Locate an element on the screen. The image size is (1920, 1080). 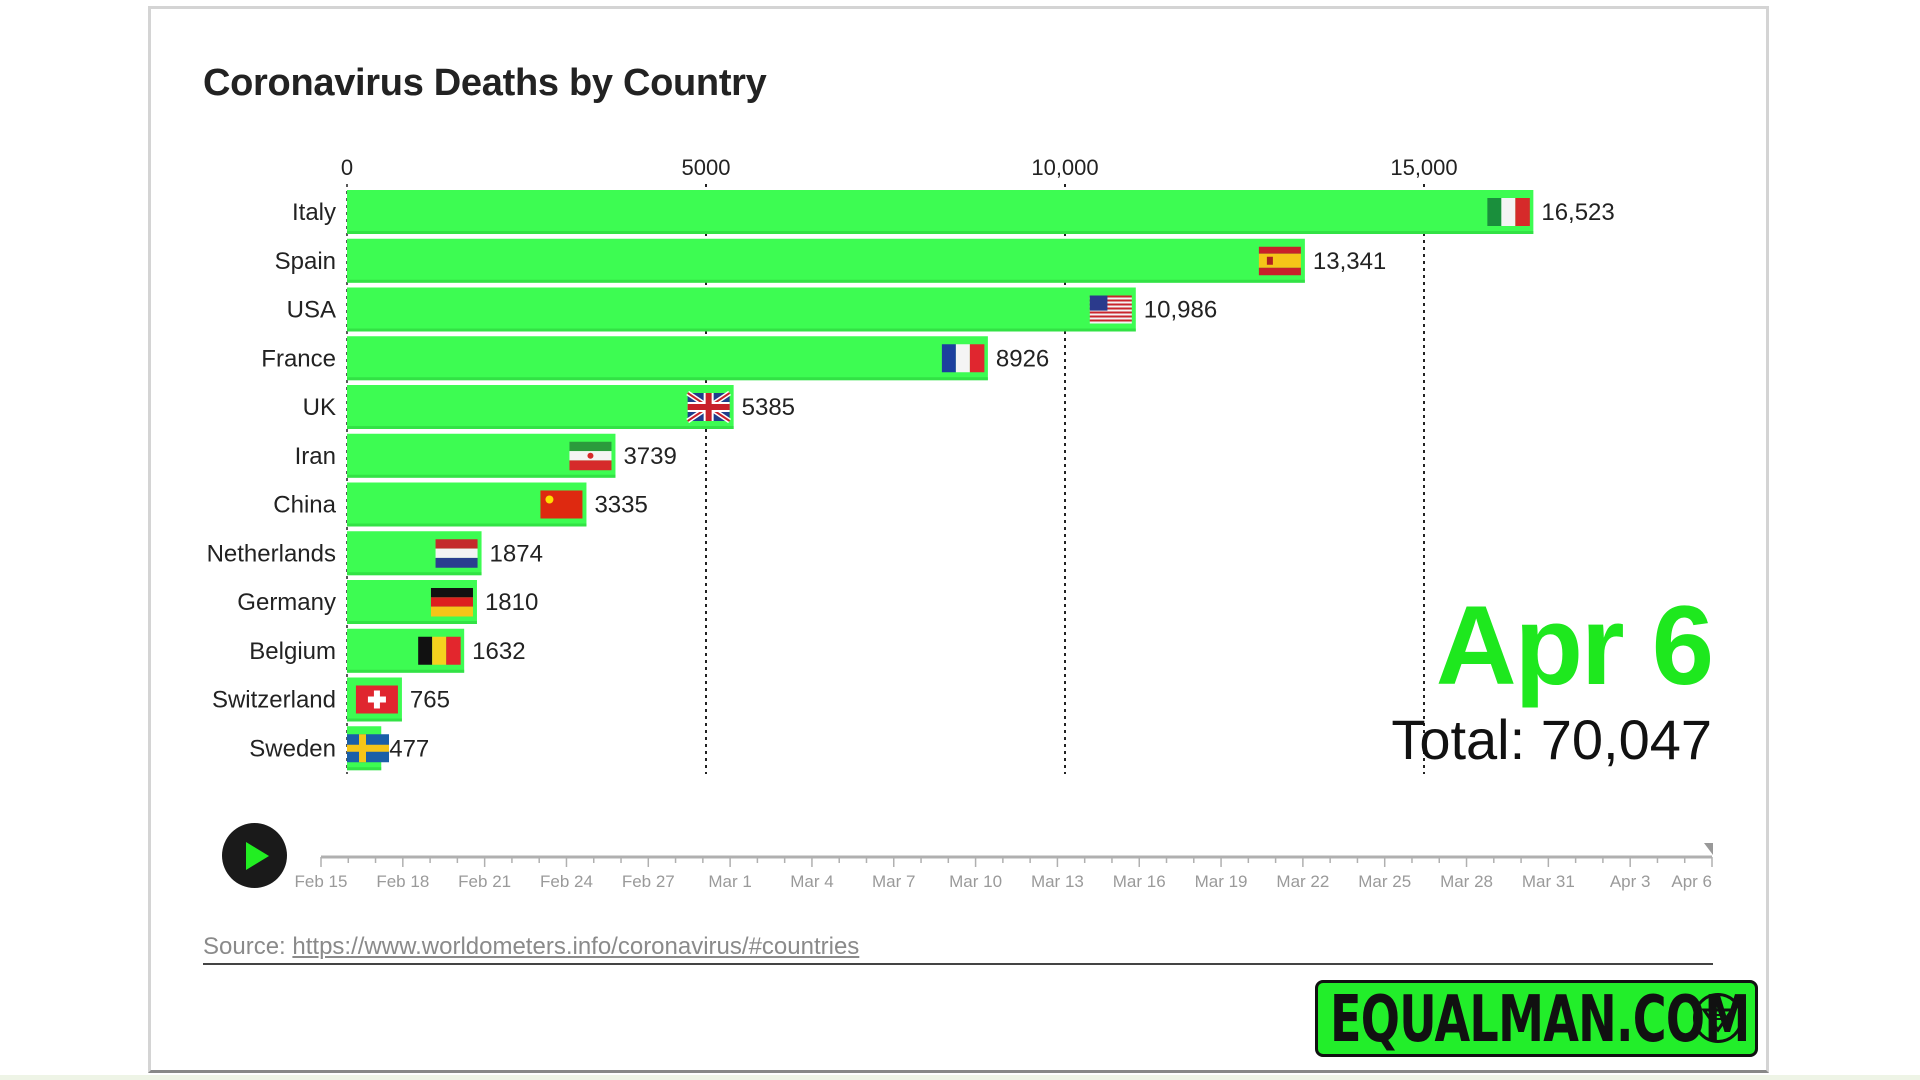
timeline-date-label: Feb 15 is located at coordinates (321, 881).